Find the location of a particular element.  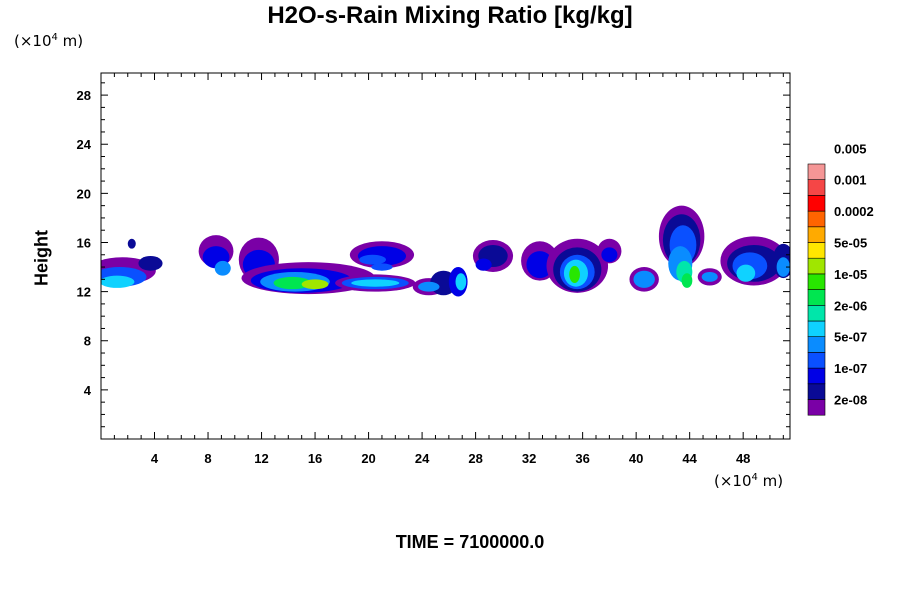

mixing-ratio-field is located at coordinates (445, 251).